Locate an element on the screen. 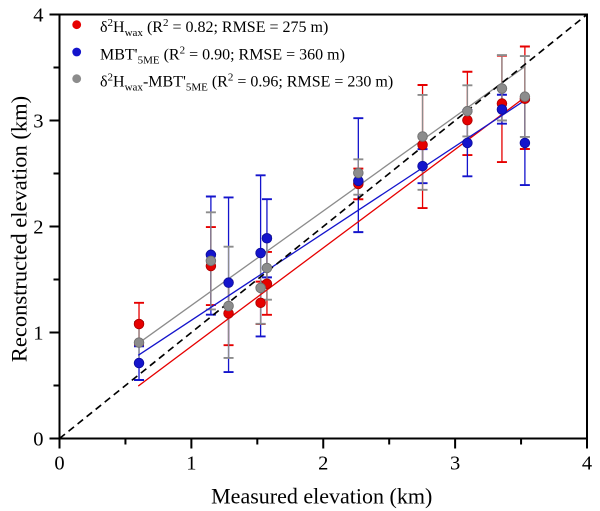  svg-text: Measured elevation (km) is located at coordinates (321, 495).